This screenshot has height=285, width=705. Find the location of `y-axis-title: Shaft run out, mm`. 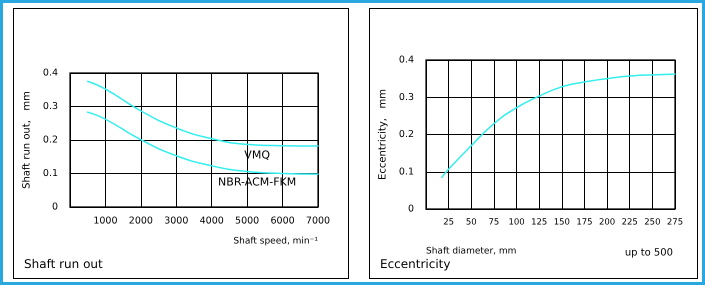

y-axis-title: Shaft run out, mm is located at coordinates (27, 140).